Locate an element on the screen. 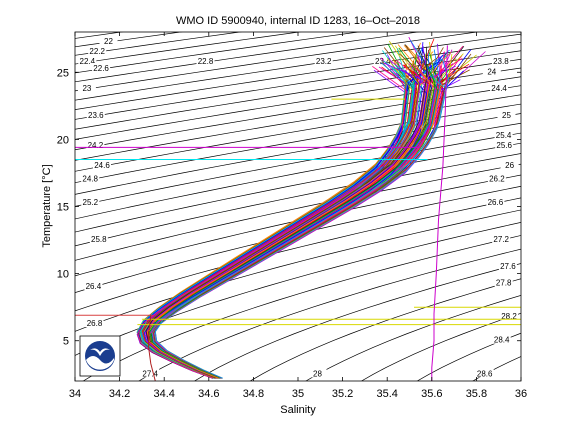 The width and height of the screenshot is (576, 437). density-contour-label: 22 is located at coordinates (108, 41).